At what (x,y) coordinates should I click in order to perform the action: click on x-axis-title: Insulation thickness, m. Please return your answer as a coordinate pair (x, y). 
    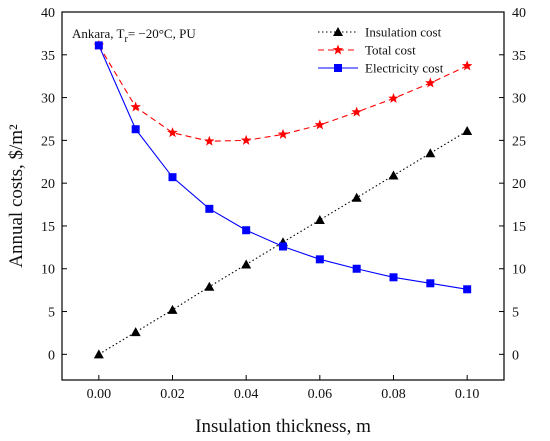
    Looking at the image, I should click on (283, 426).